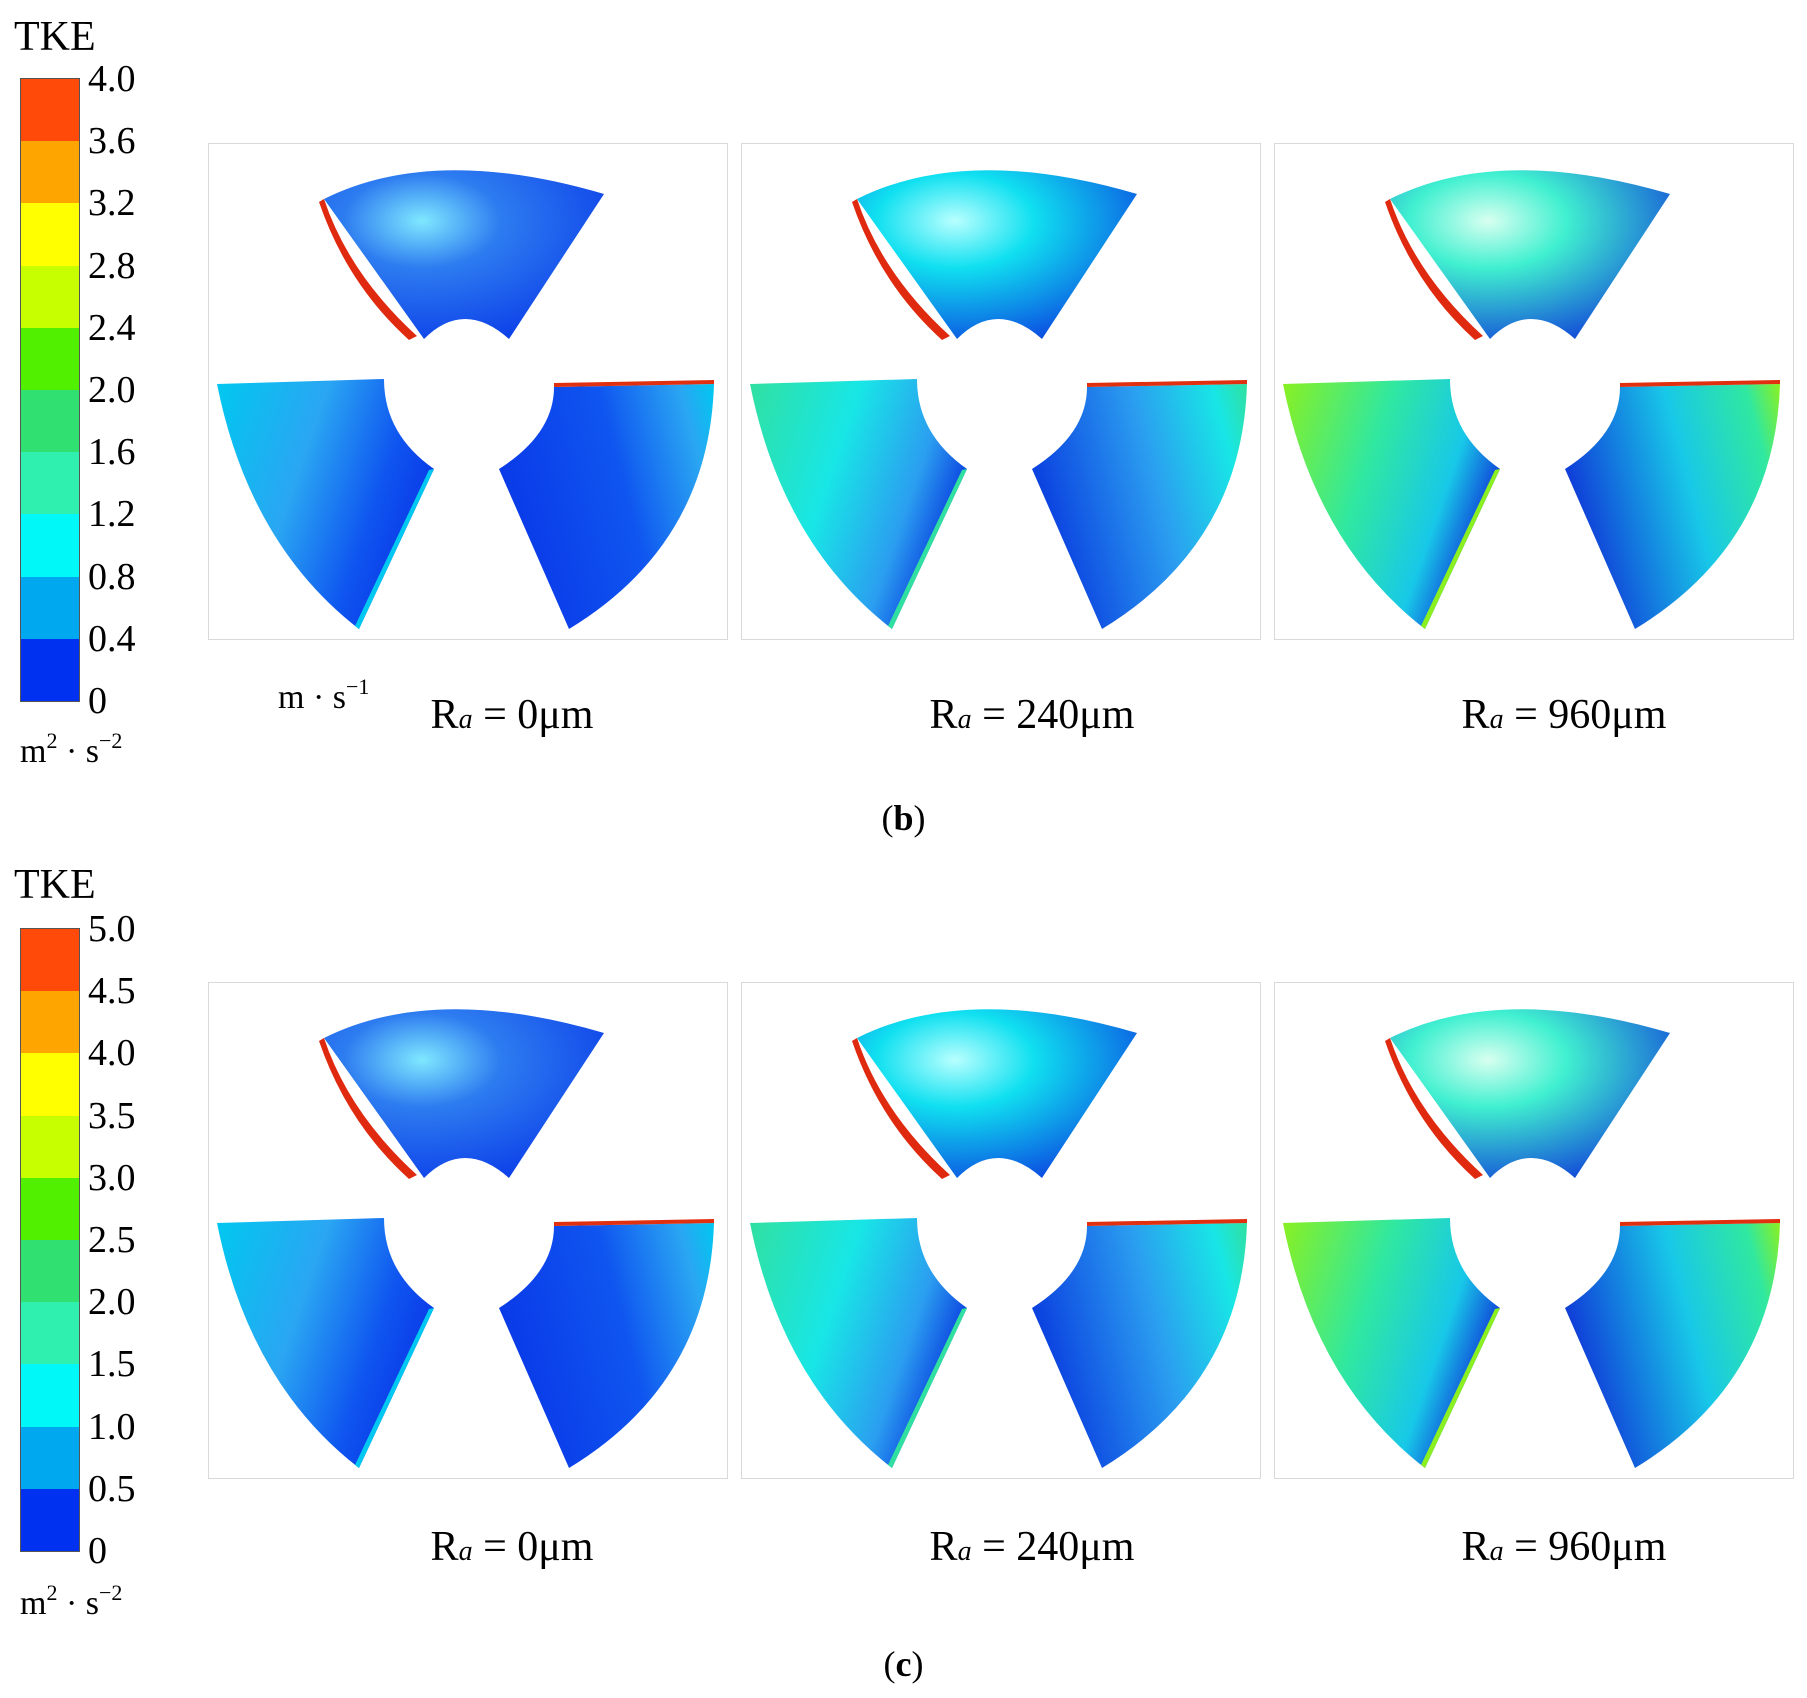 Image resolution: width=1807 pixels, height=1698 pixels. What do you see at coordinates (112, 576) in the screenshot?
I see `colorbar-tick-label: 0.8` at bounding box center [112, 576].